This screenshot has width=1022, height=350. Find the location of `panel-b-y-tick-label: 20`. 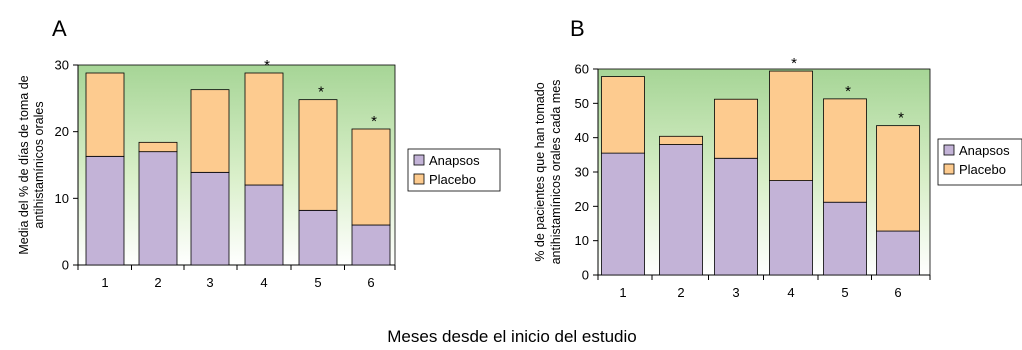

panel-b-y-tick-label: 20 is located at coordinates (582, 206).